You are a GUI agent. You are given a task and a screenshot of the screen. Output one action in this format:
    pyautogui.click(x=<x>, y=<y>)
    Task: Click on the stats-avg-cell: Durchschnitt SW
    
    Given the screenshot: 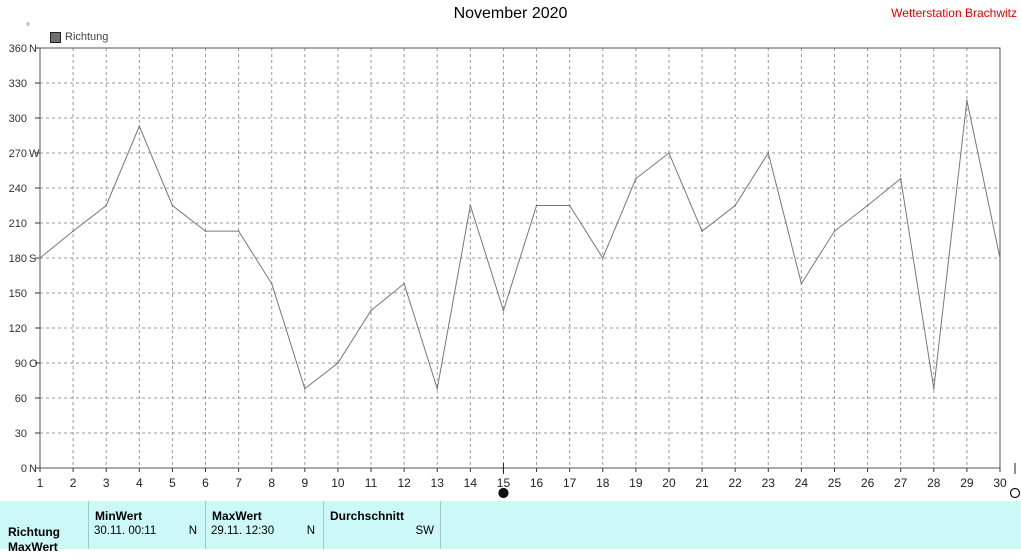 What is the action you would take?
    pyautogui.click(x=382, y=525)
    